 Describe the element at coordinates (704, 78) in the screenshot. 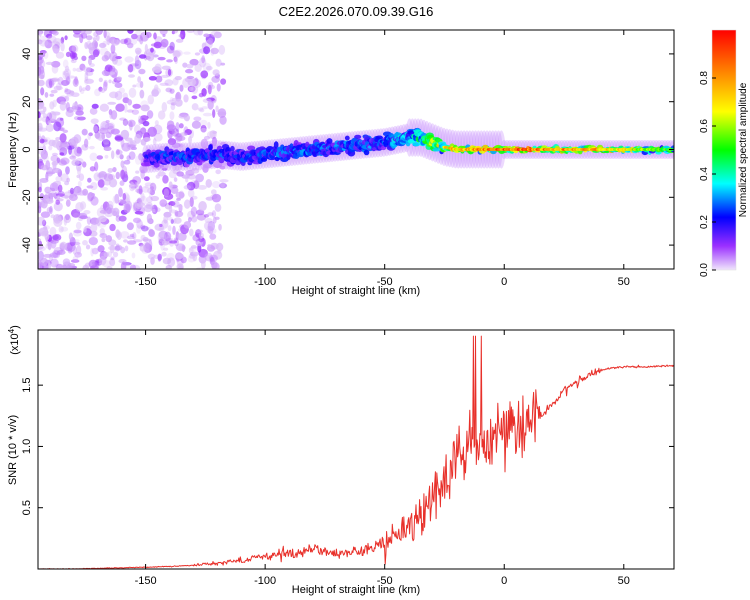

I see `colorbar-tick-label: 0.8` at that location.